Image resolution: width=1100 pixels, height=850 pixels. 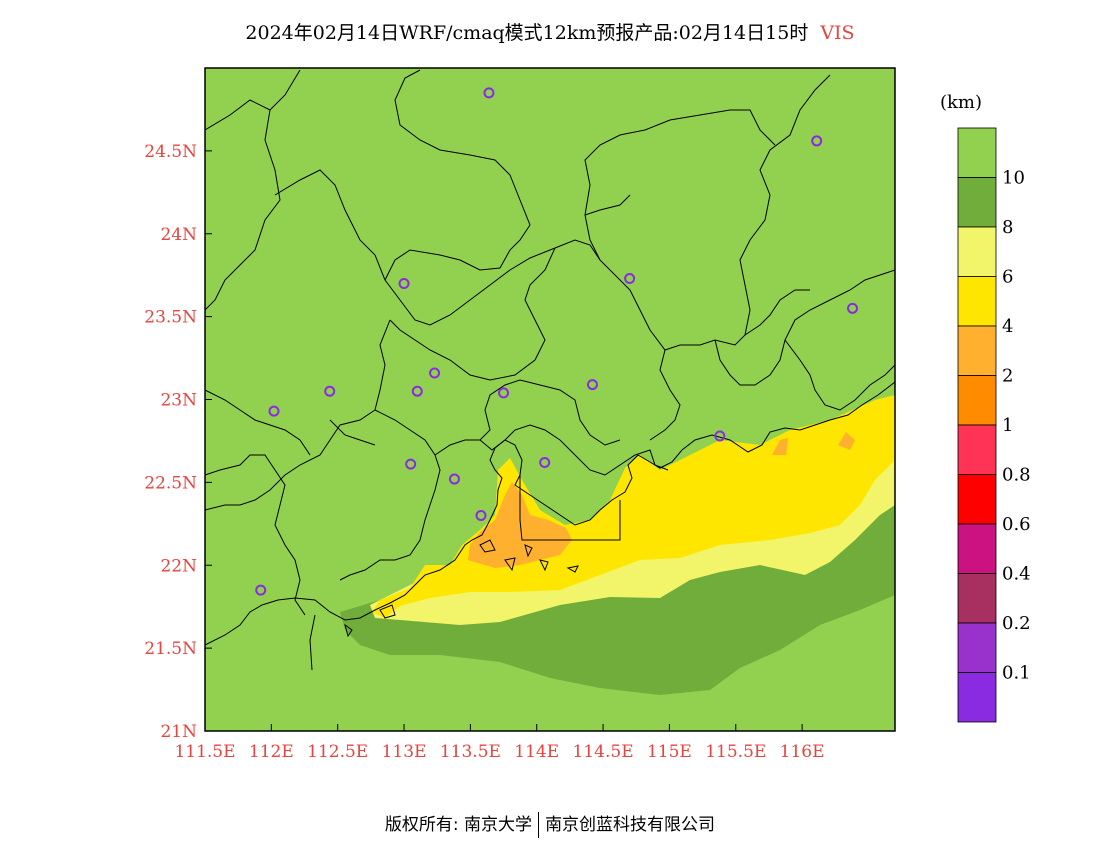 What do you see at coordinates (669, 752) in the screenshot?
I see `x-tick-label: 115E` at bounding box center [669, 752].